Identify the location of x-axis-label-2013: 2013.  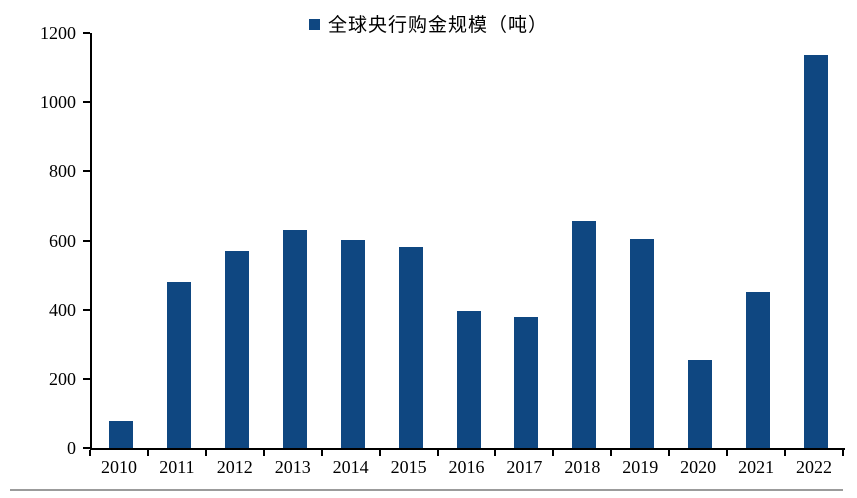
(292, 467).